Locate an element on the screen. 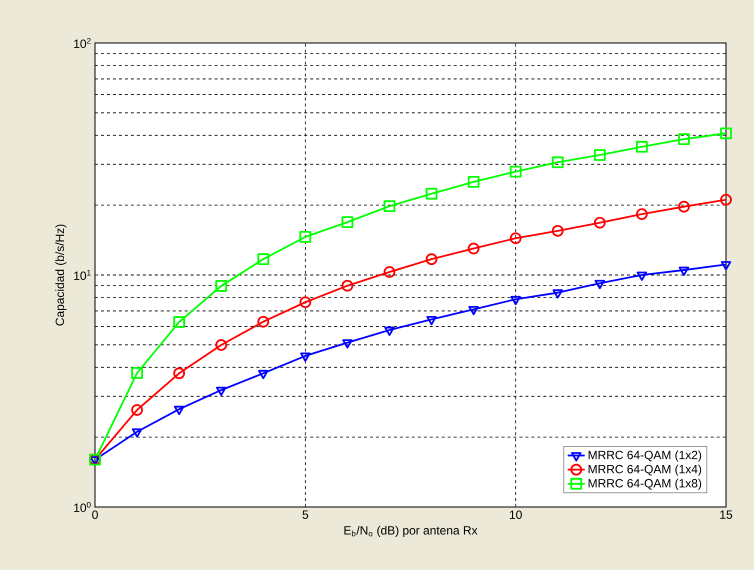  legend-label: MRRC 64-QAM (1x8) is located at coordinates (645, 484).